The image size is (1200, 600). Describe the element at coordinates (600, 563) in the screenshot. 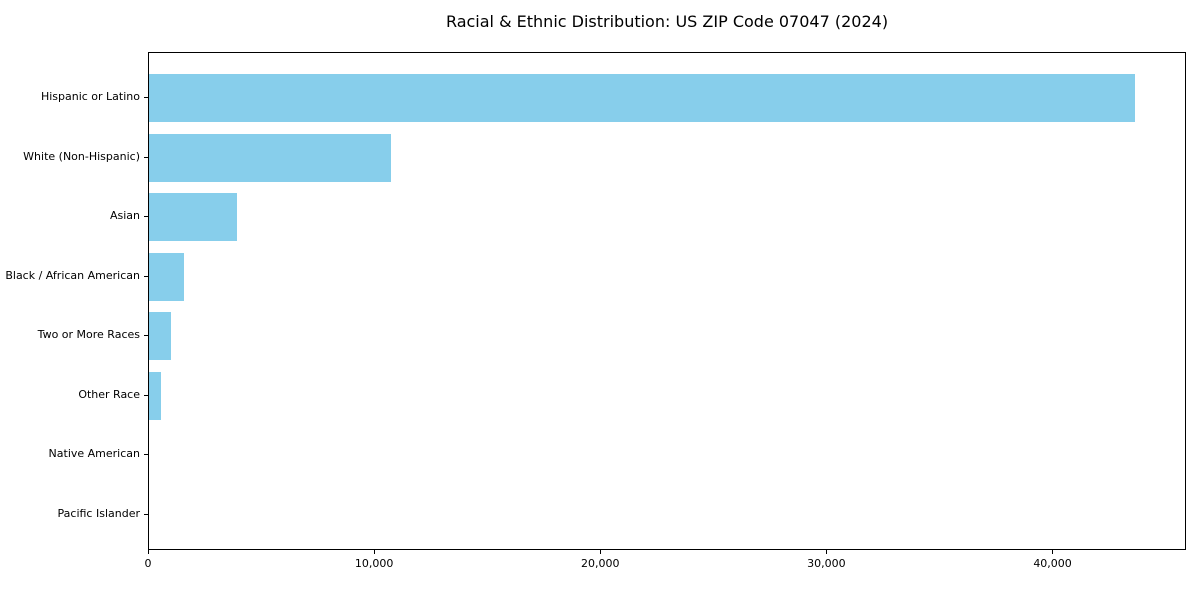

I see `x-tick-label: 20,000` at that location.